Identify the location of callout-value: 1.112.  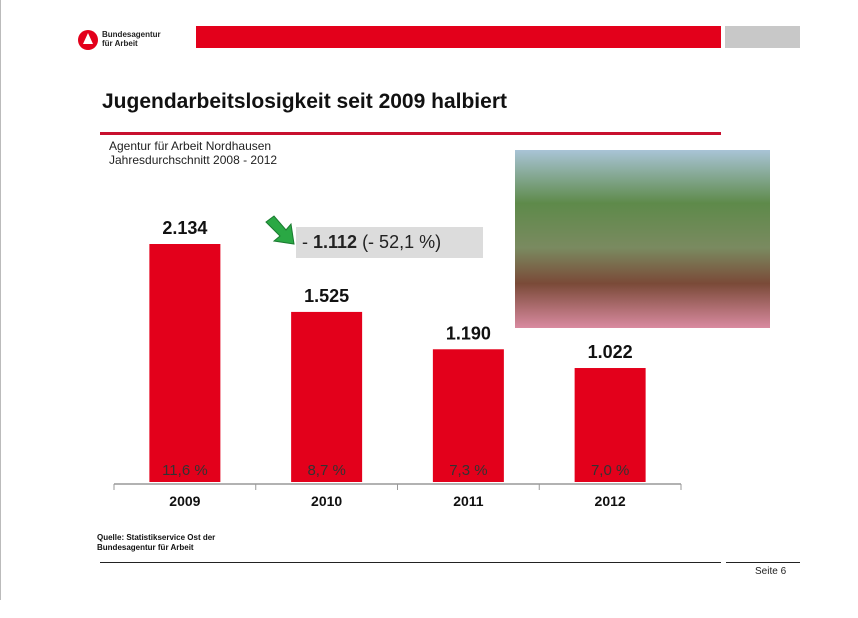
(335, 242).